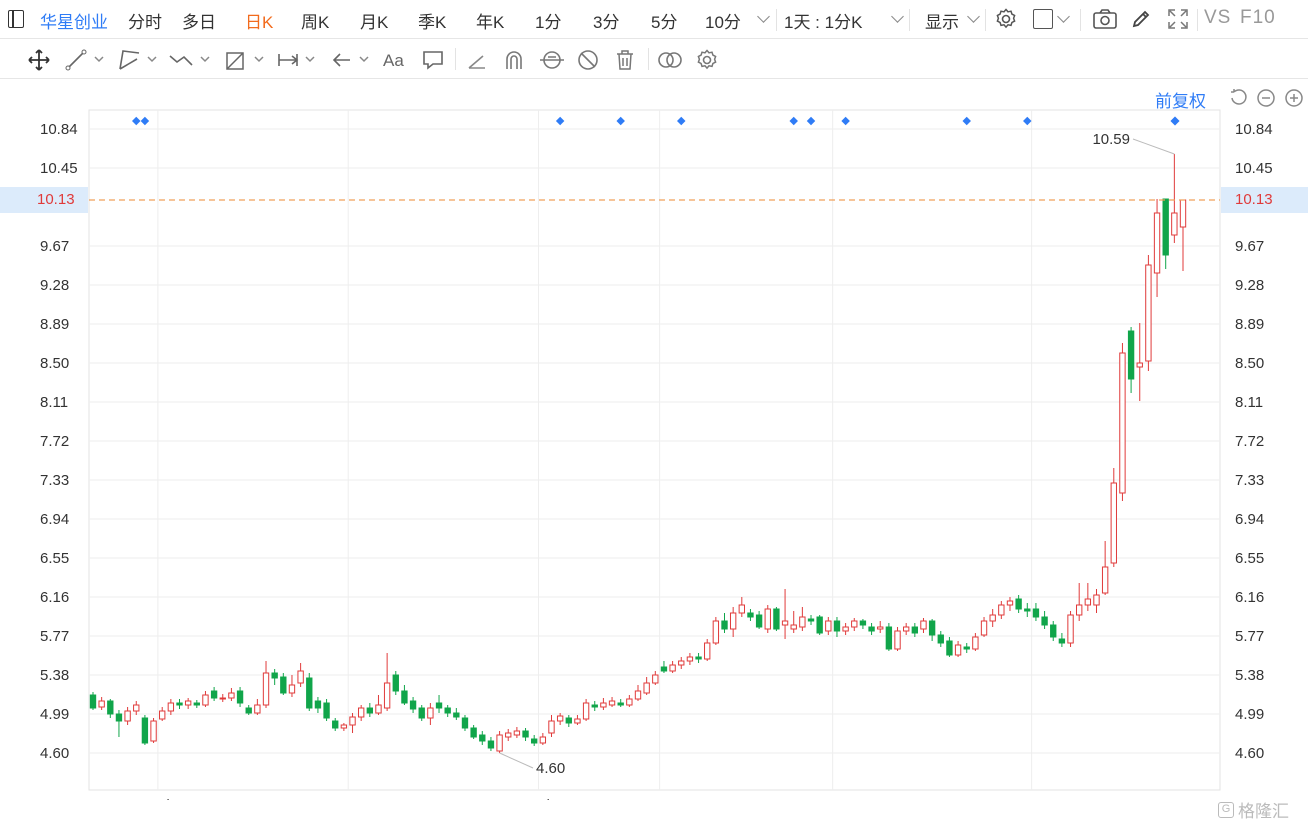 The width and height of the screenshot is (1308, 826). I want to click on range-icon, so click(298, 60).